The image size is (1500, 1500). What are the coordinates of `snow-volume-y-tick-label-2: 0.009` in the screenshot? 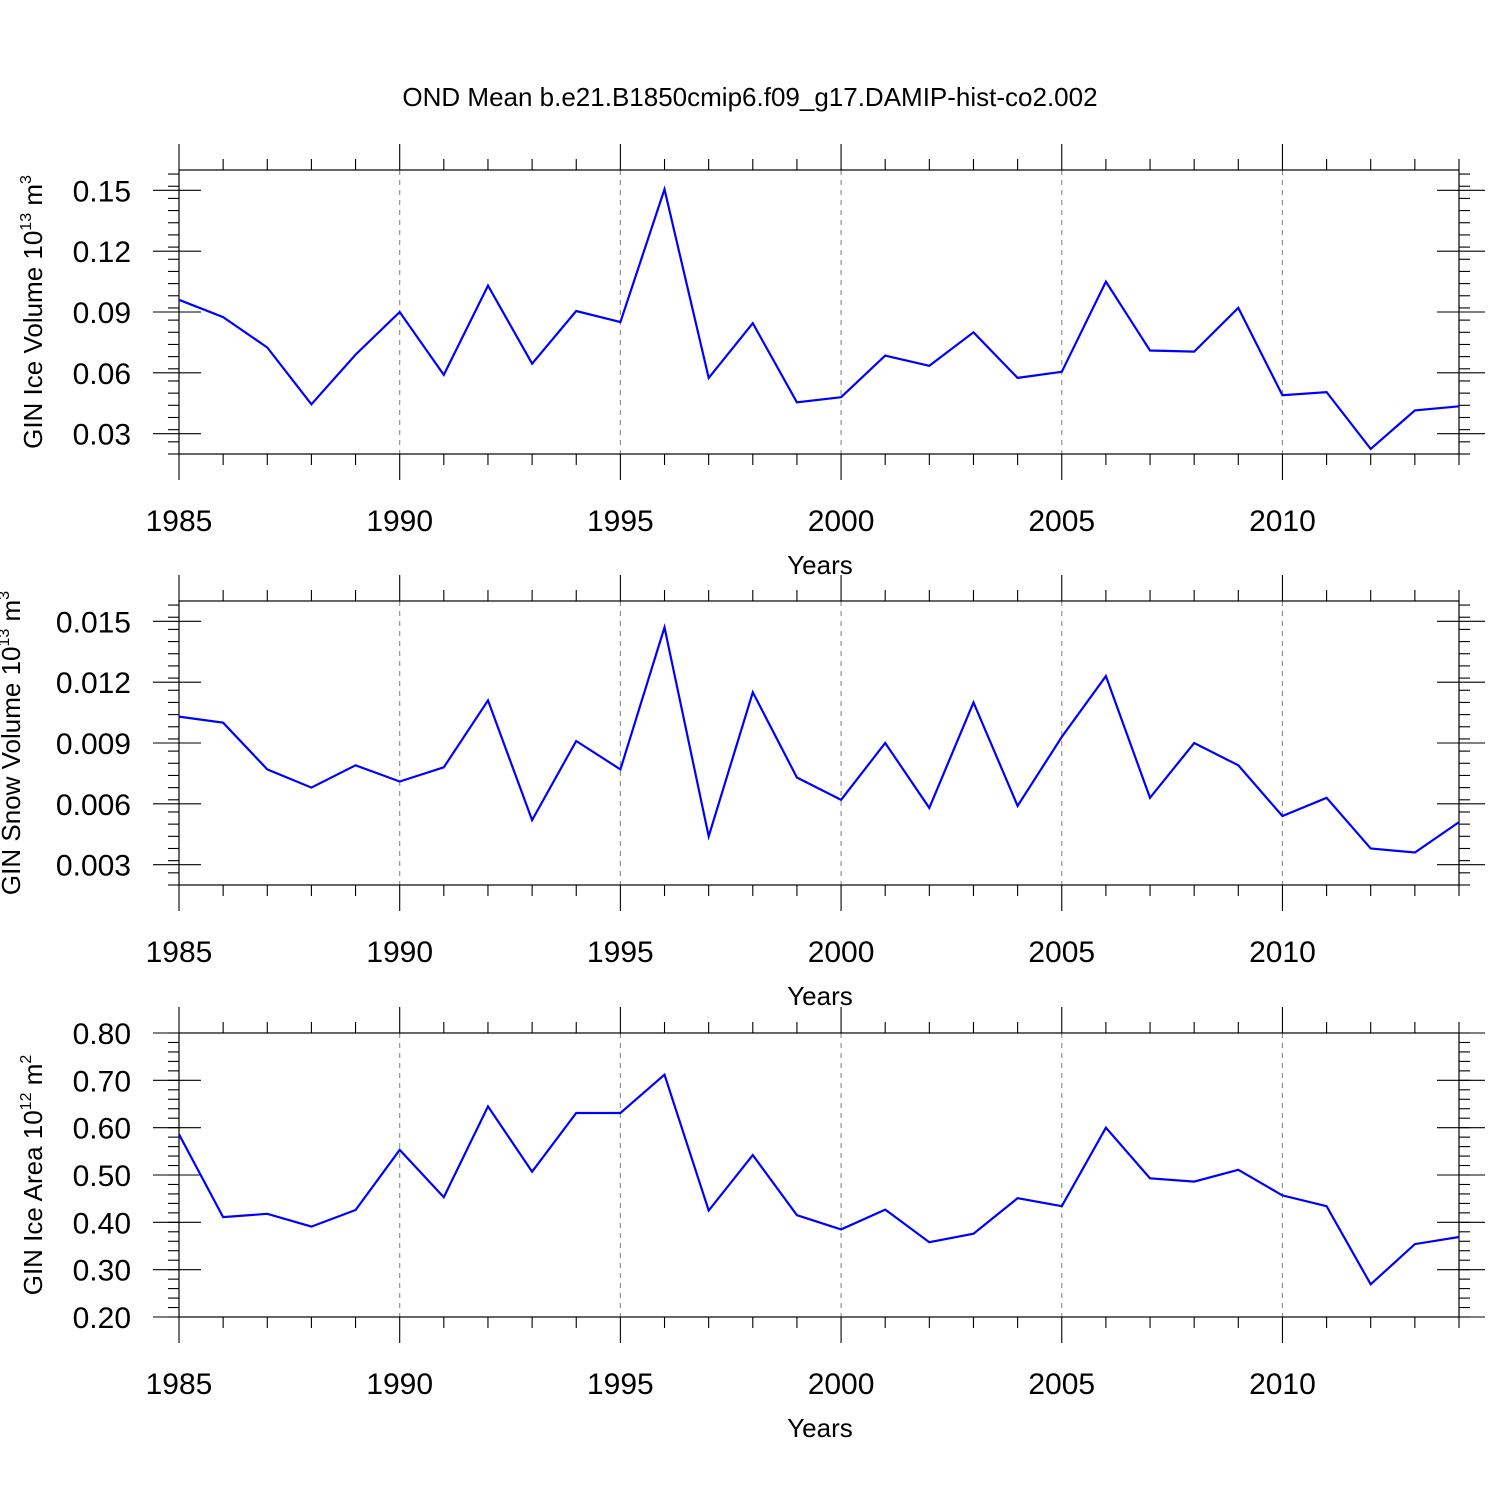 It's located at (93, 744).